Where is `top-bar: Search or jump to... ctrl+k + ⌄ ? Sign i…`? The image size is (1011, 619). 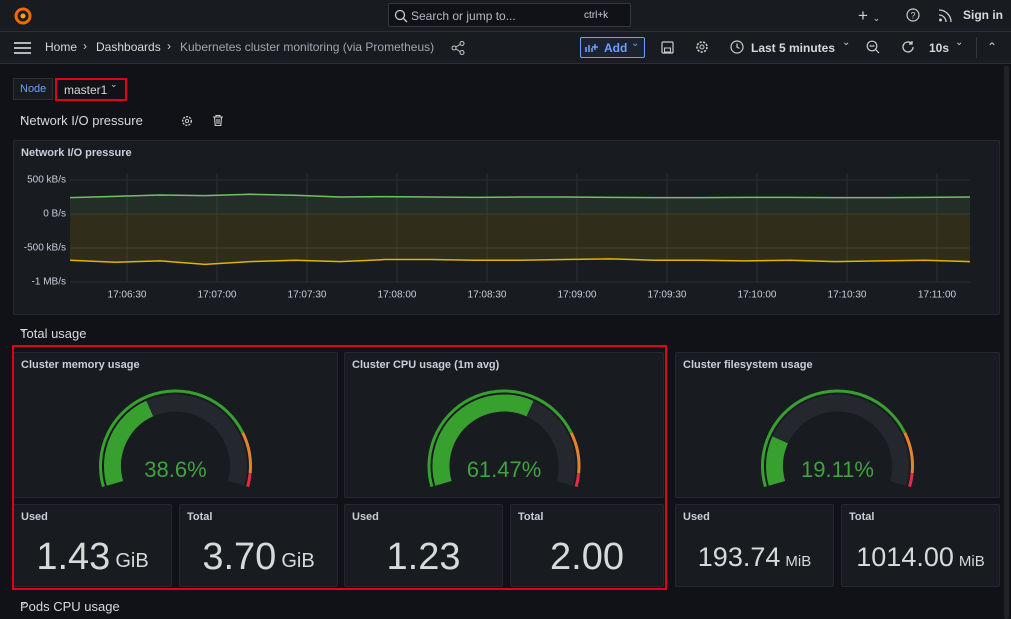 top-bar: Search or jump to... ctrl+k + ⌄ ? Sign i… is located at coordinates (505, 16).